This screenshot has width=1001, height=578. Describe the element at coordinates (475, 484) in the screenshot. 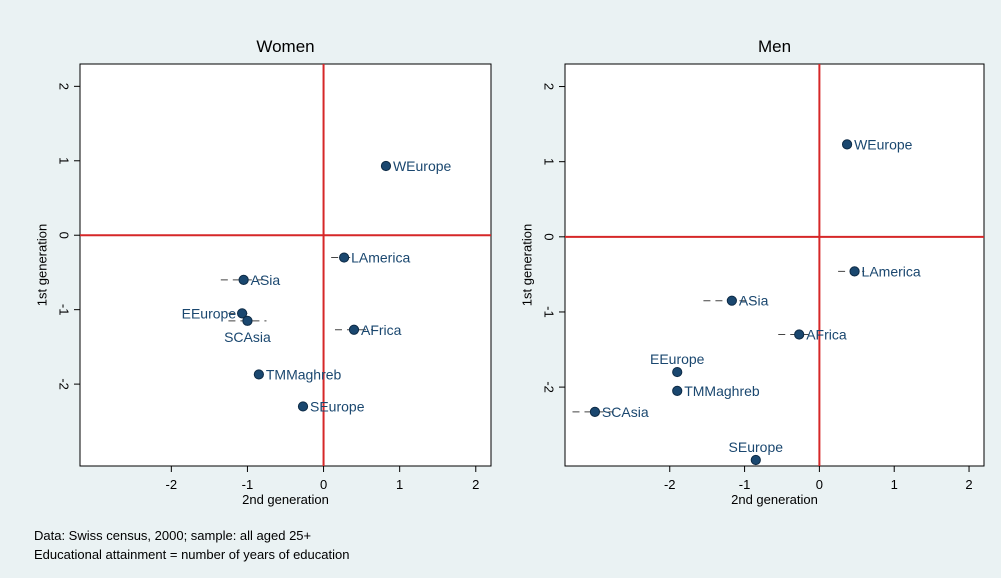

I see `women-x-tick-label: 2` at that location.